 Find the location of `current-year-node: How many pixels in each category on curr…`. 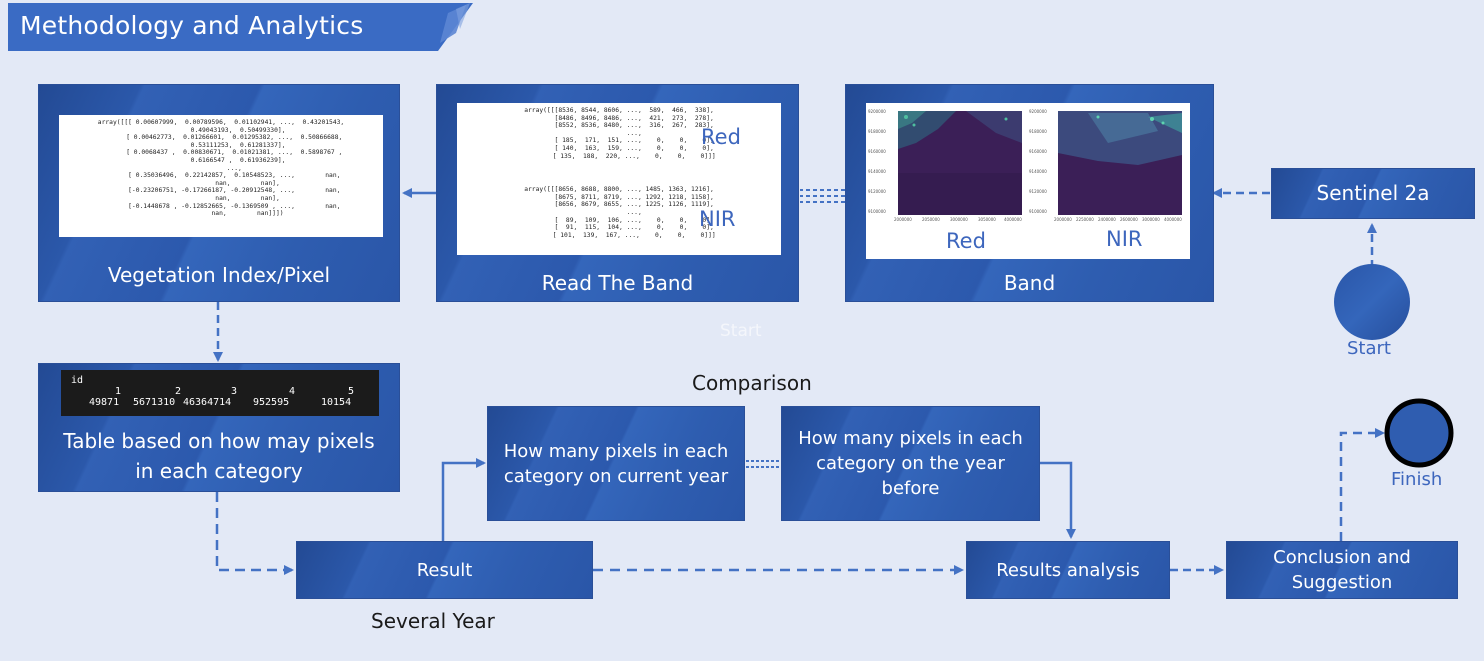

current-year-node: How many pixels in each category on curr… is located at coordinates (616, 463).